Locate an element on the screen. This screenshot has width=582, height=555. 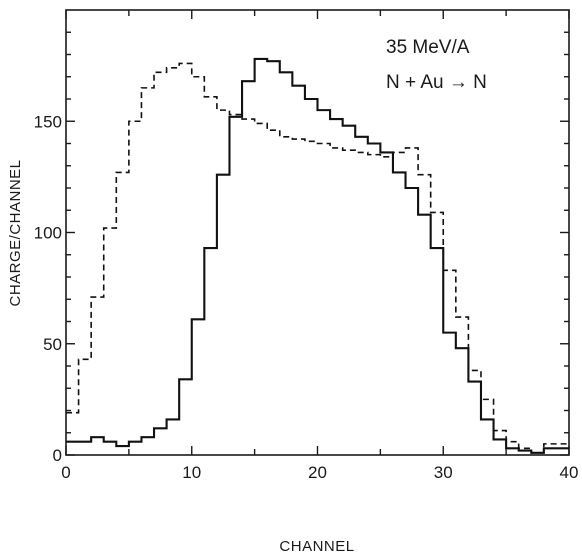
x-tick-label: 20 is located at coordinates (317, 472).